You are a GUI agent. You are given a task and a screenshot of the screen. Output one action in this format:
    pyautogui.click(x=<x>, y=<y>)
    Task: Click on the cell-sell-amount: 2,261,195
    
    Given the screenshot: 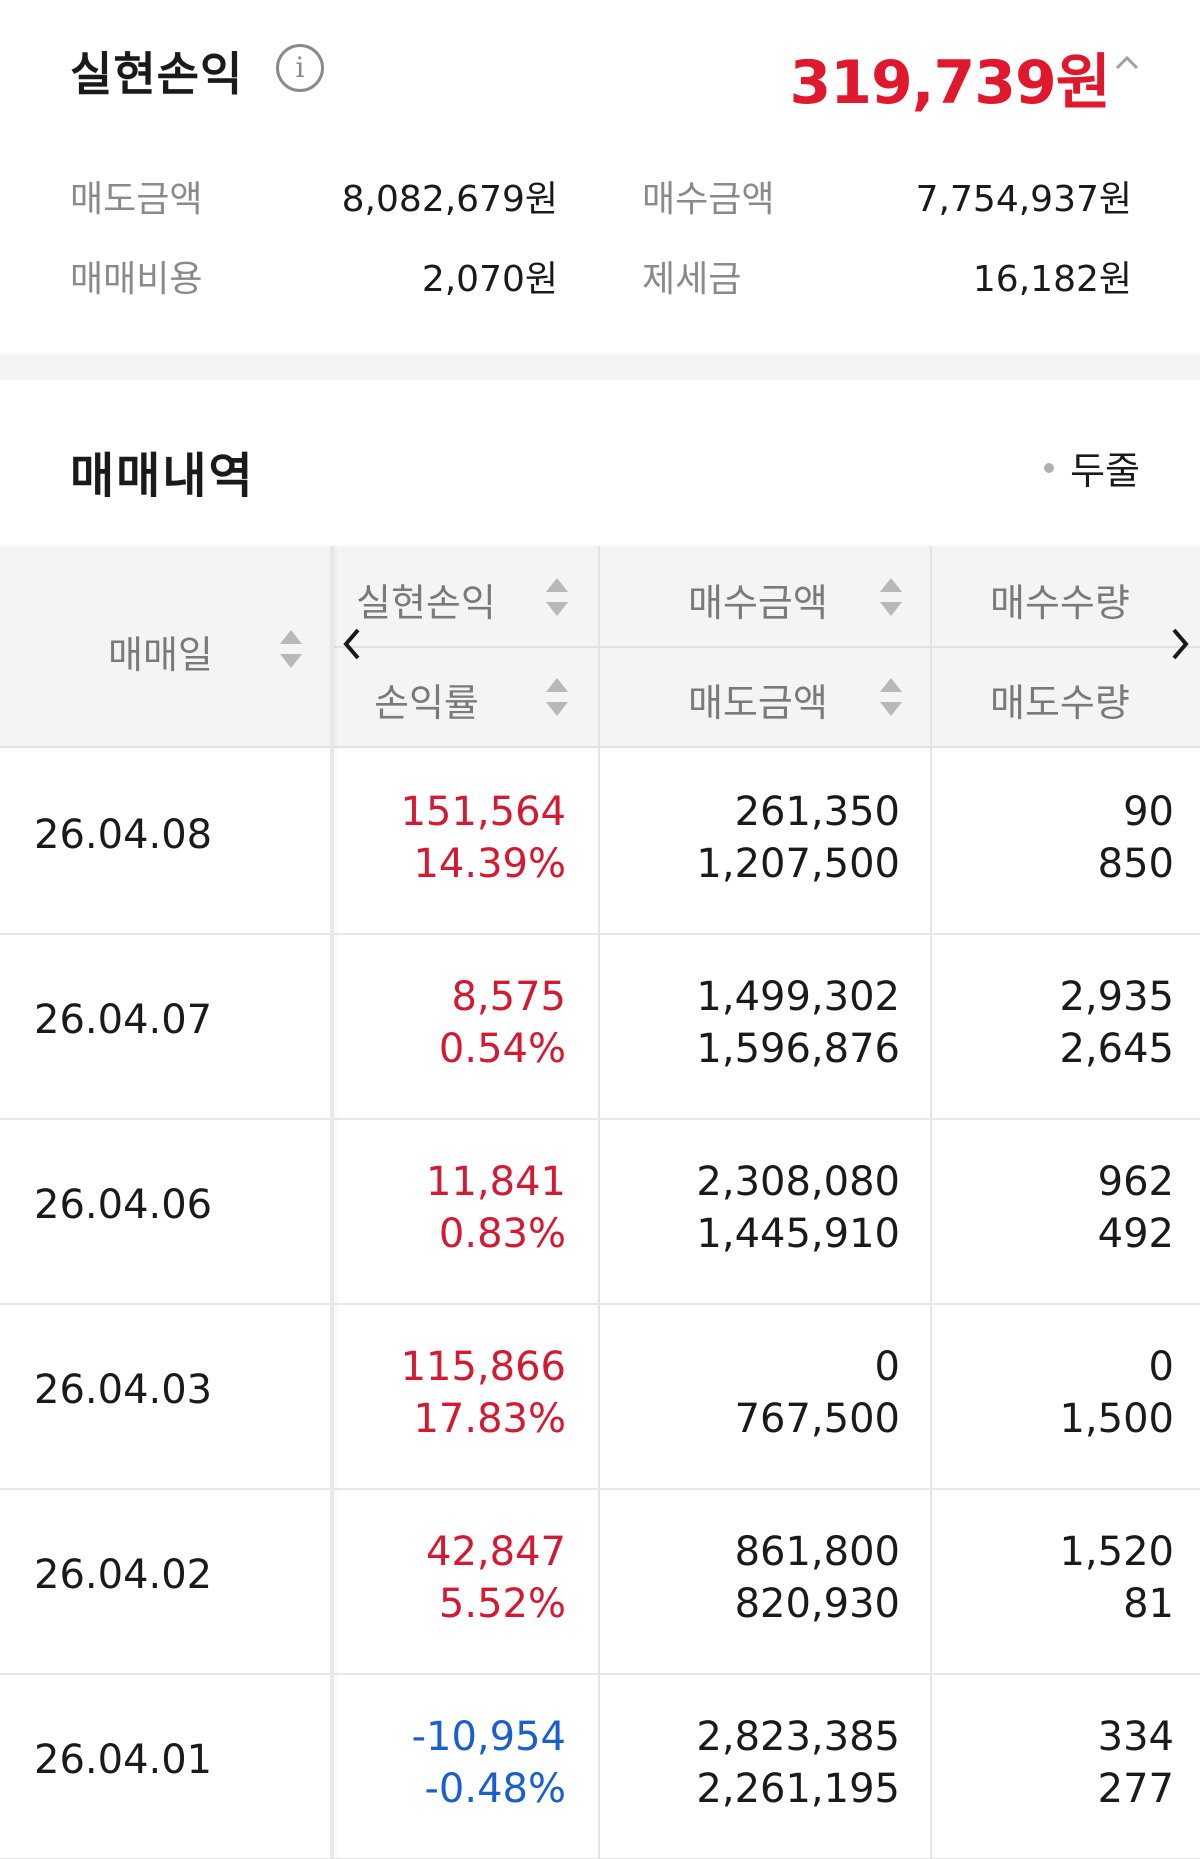 What is the action you would take?
    pyautogui.click(x=798, y=1789)
    